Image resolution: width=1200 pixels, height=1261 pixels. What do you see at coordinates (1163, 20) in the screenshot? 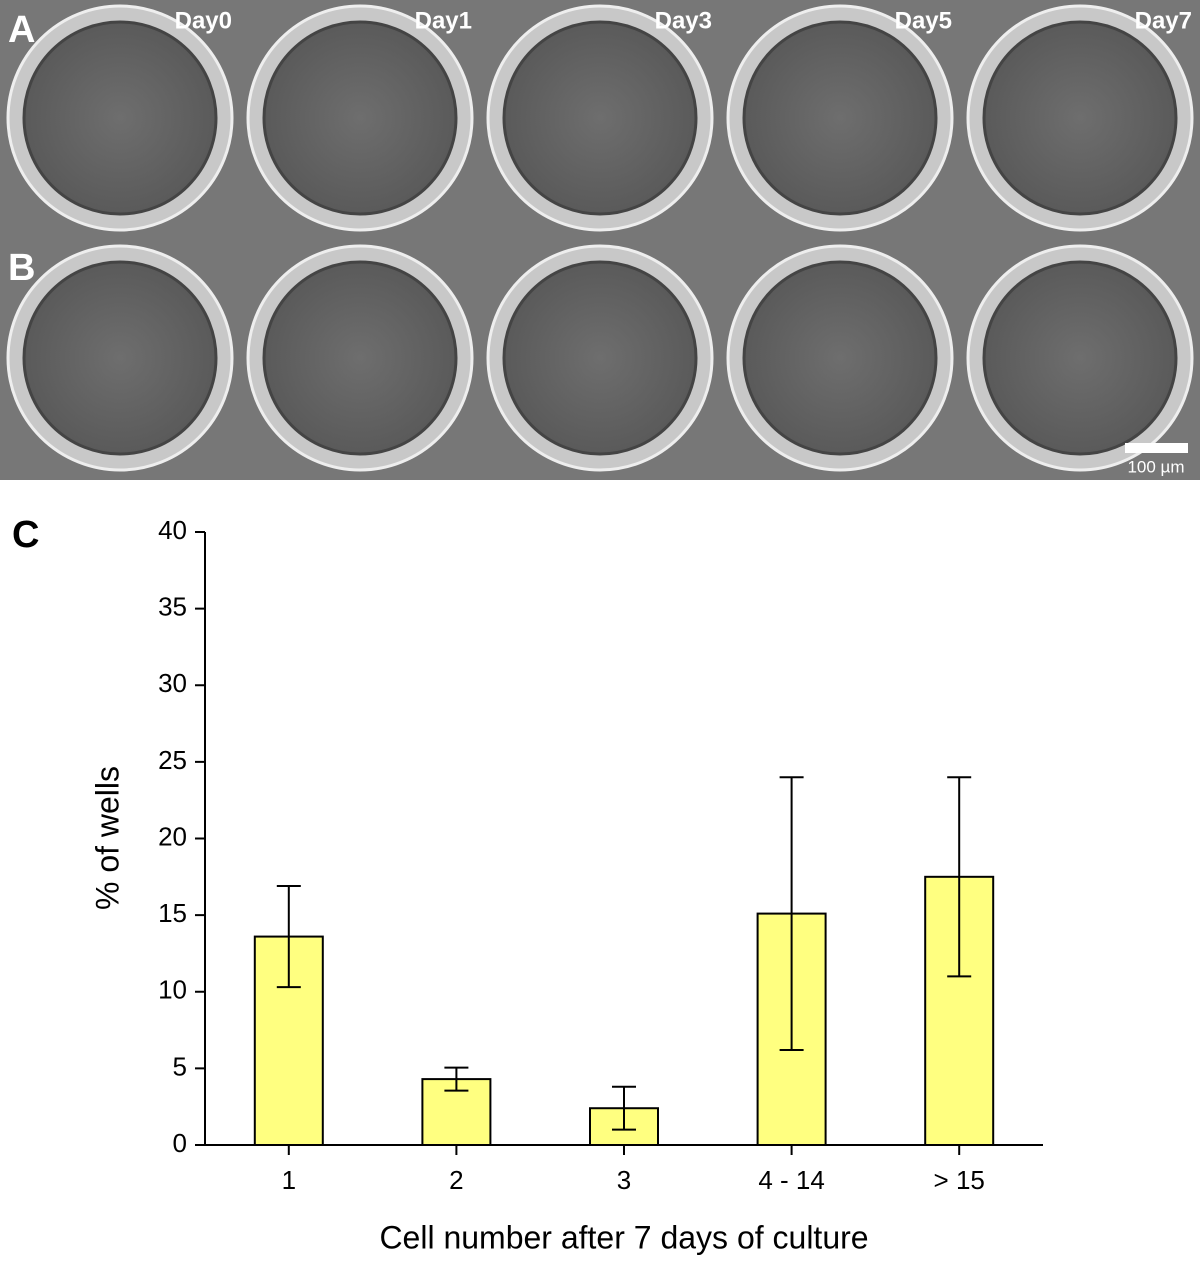
I see `day-label: Day7` at bounding box center [1163, 20].